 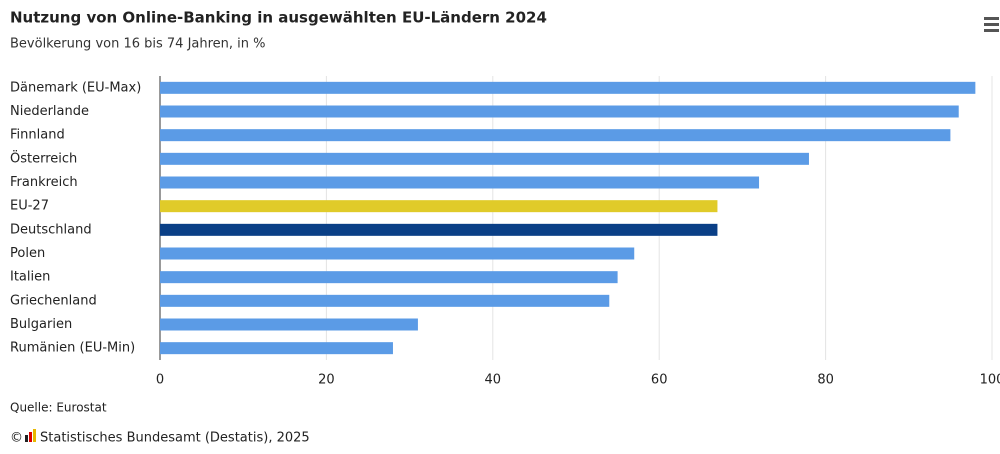 What do you see at coordinates (326, 380) in the screenshot?
I see `x-tick-label: 20` at bounding box center [326, 380].